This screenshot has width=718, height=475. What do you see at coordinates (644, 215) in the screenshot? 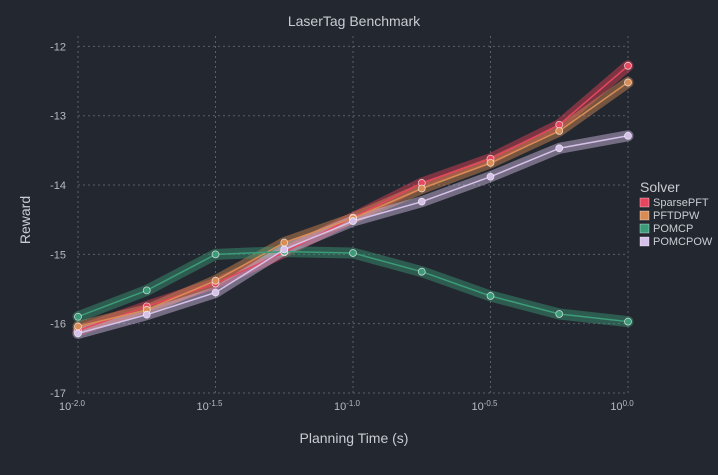
I see `legend-swatch-PFTDPW` at bounding box center [644, 215].